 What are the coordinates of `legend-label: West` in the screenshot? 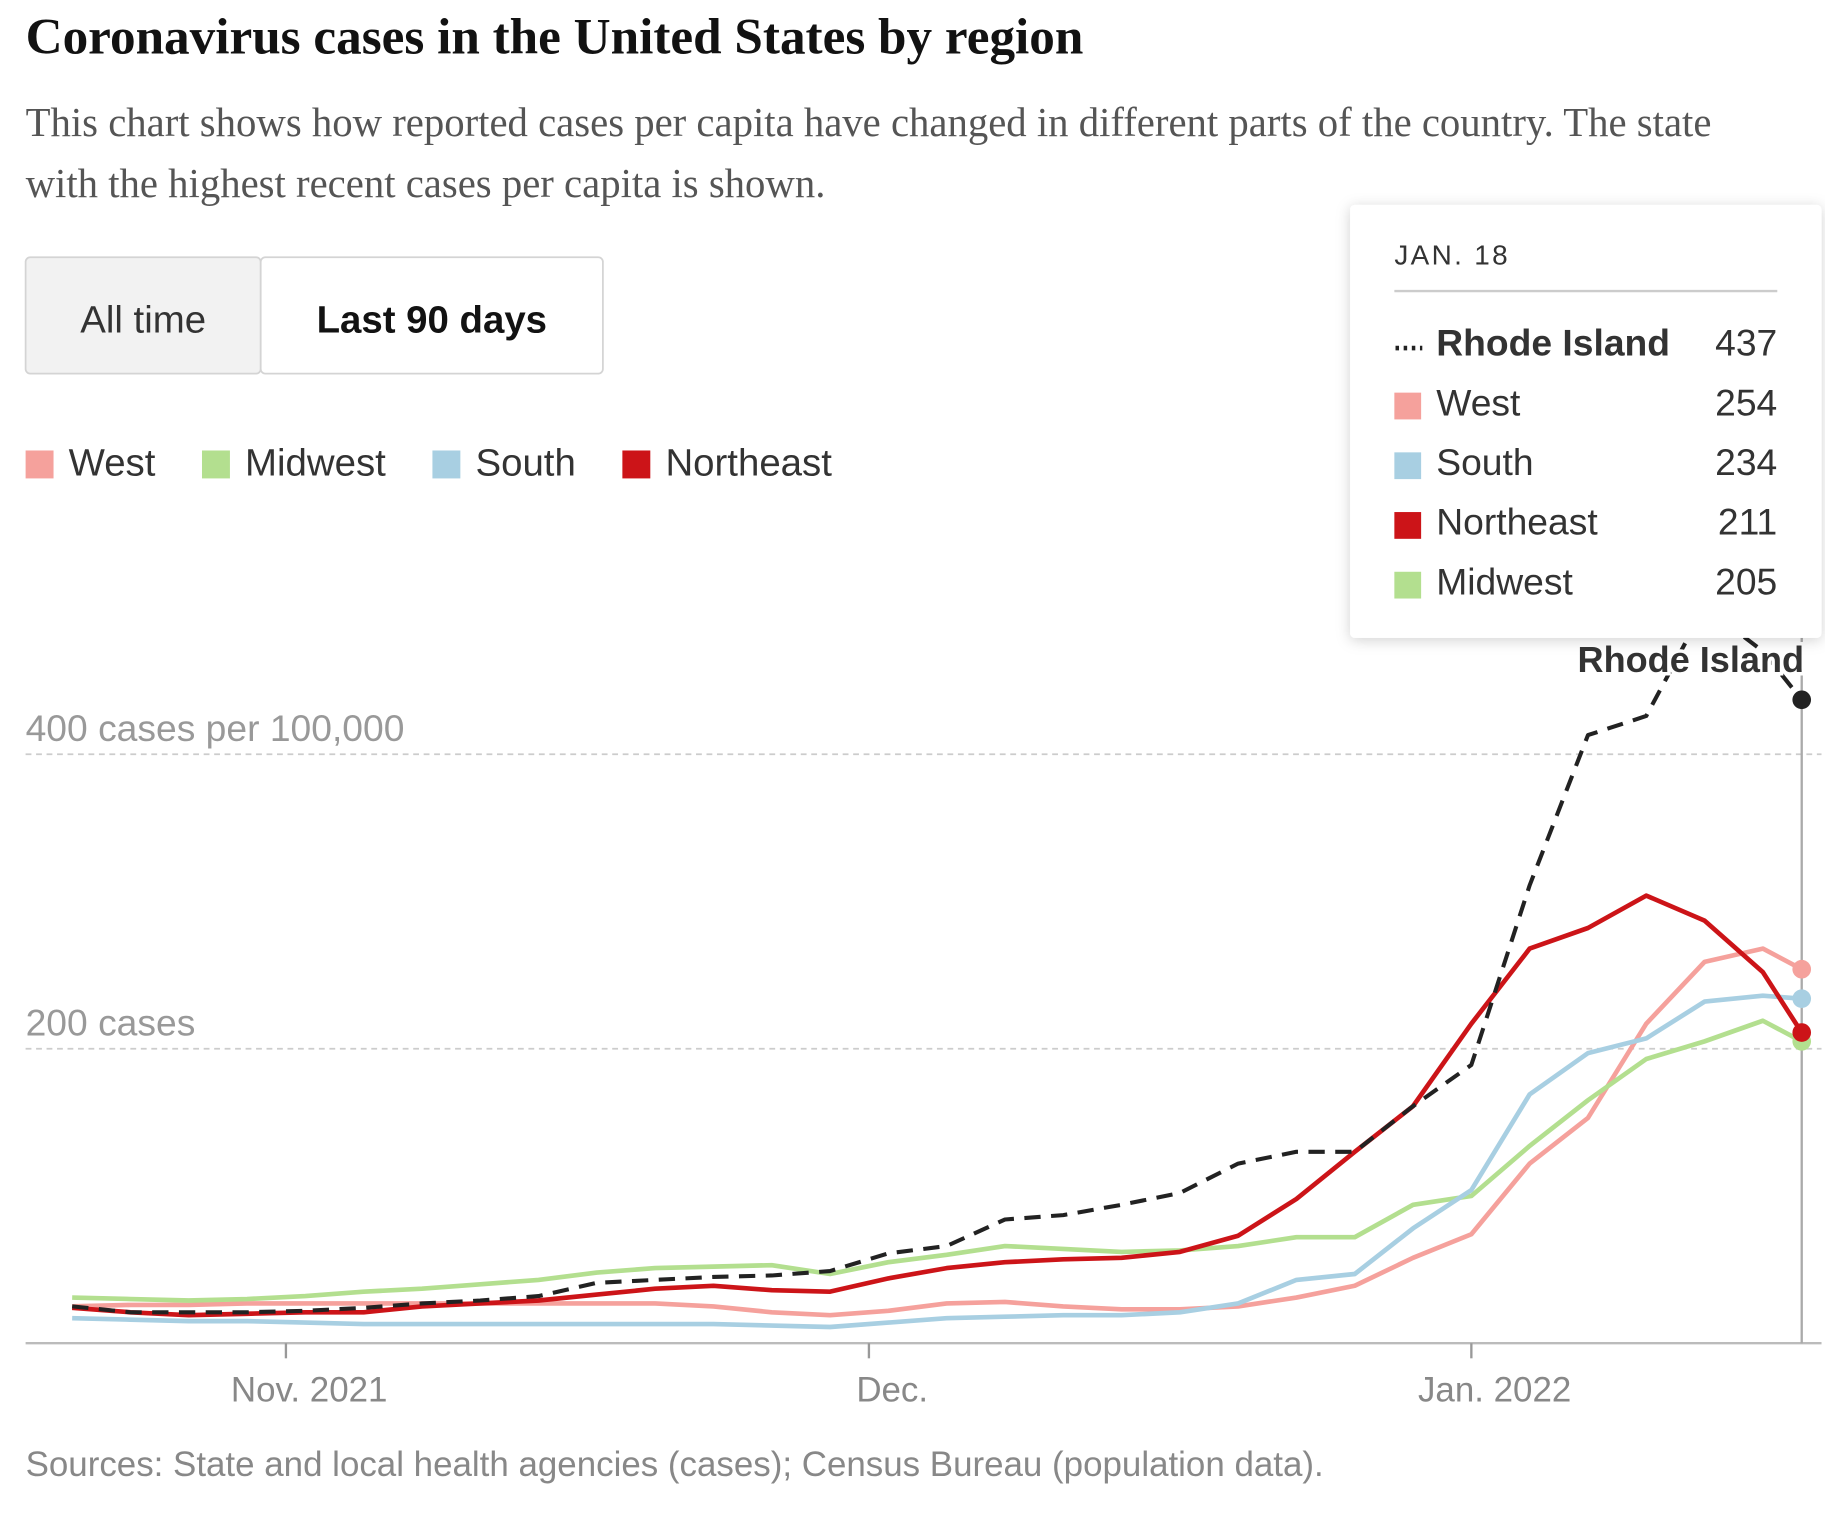 It's located at (112, 463).